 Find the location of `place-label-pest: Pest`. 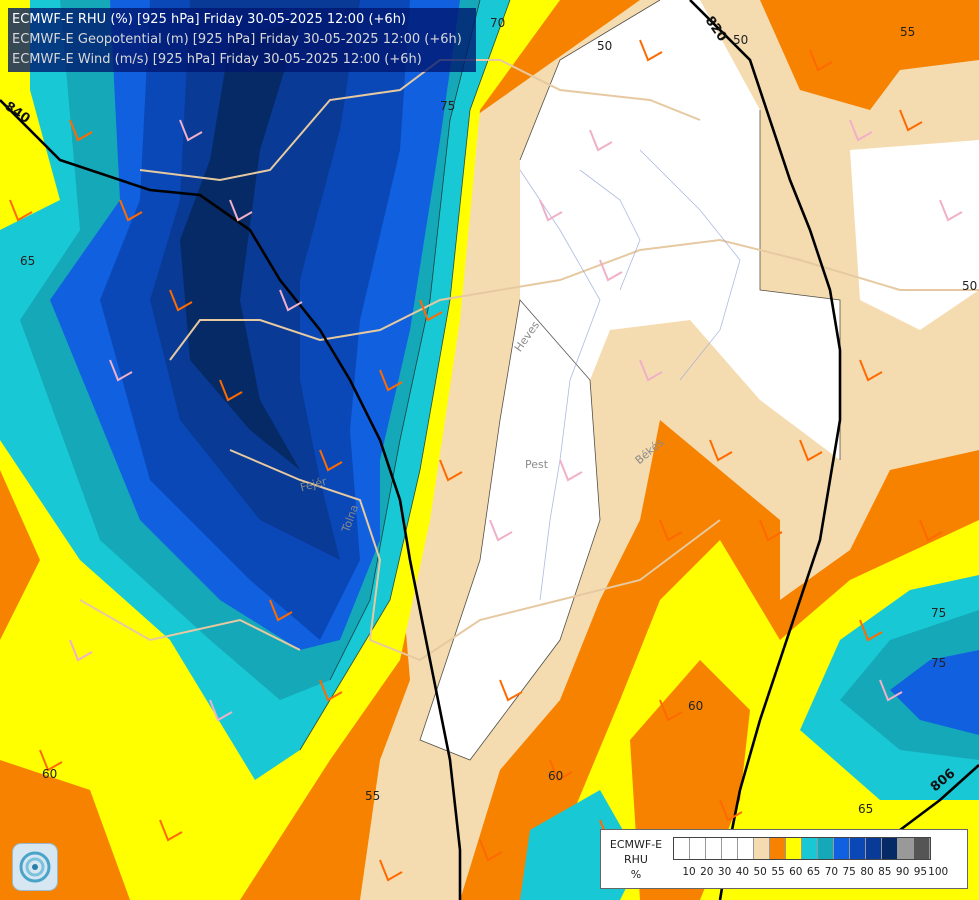

place-label-pest: Pest is located at coordinates (537, 464).